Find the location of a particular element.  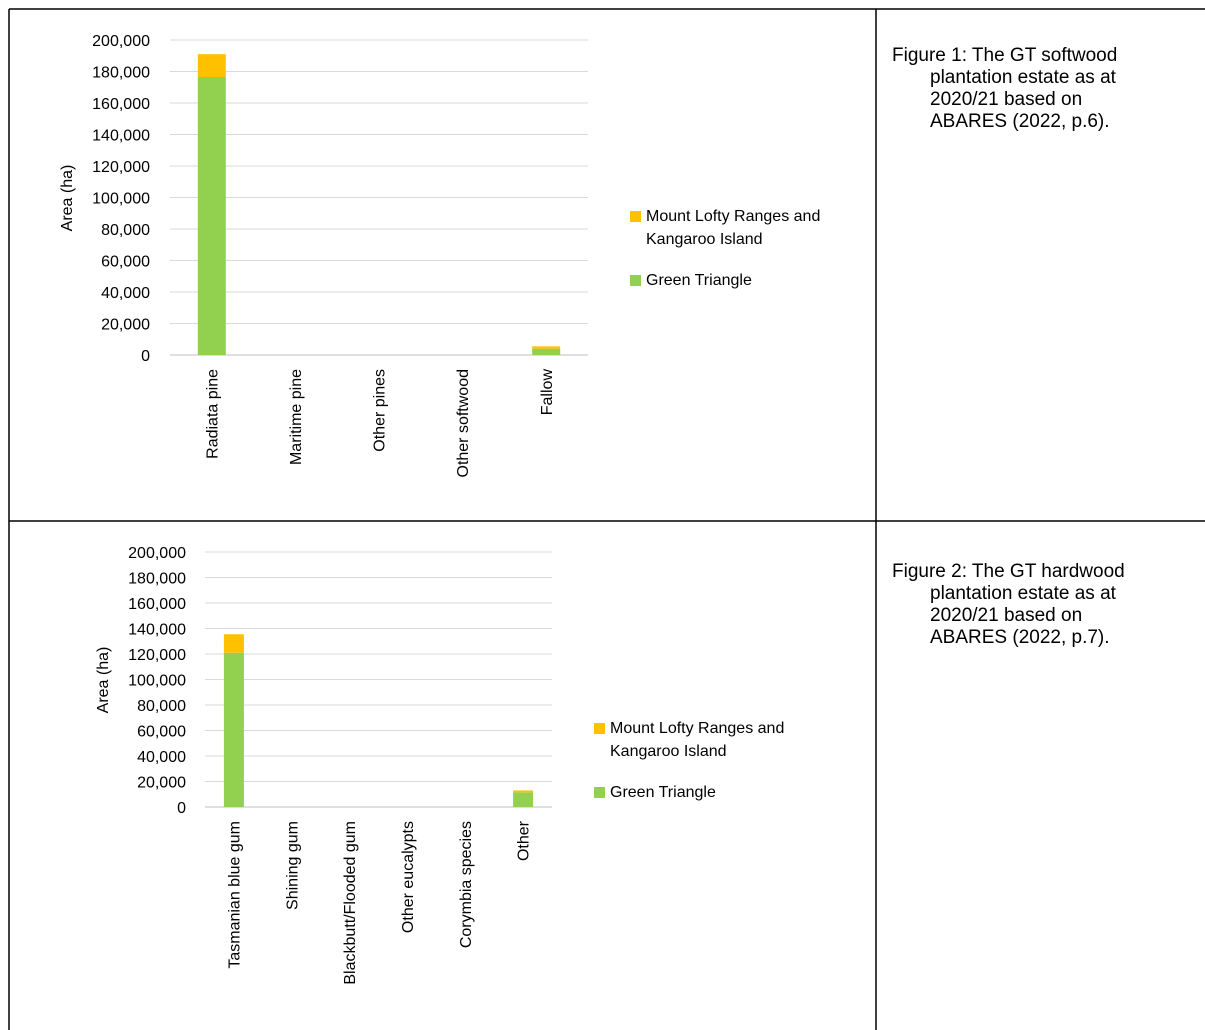

x-tick-label: Other eucalypts is located at coordinates (408, 877).